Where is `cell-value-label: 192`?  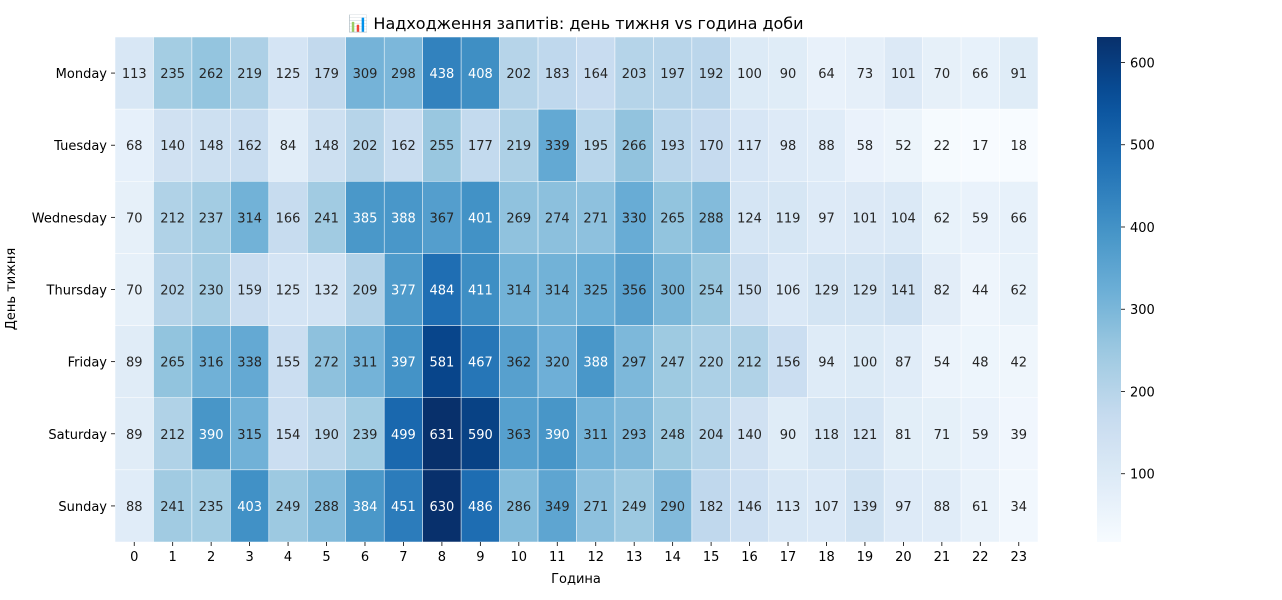
cell-value-label: 192 is located at coordinates (711, 74).